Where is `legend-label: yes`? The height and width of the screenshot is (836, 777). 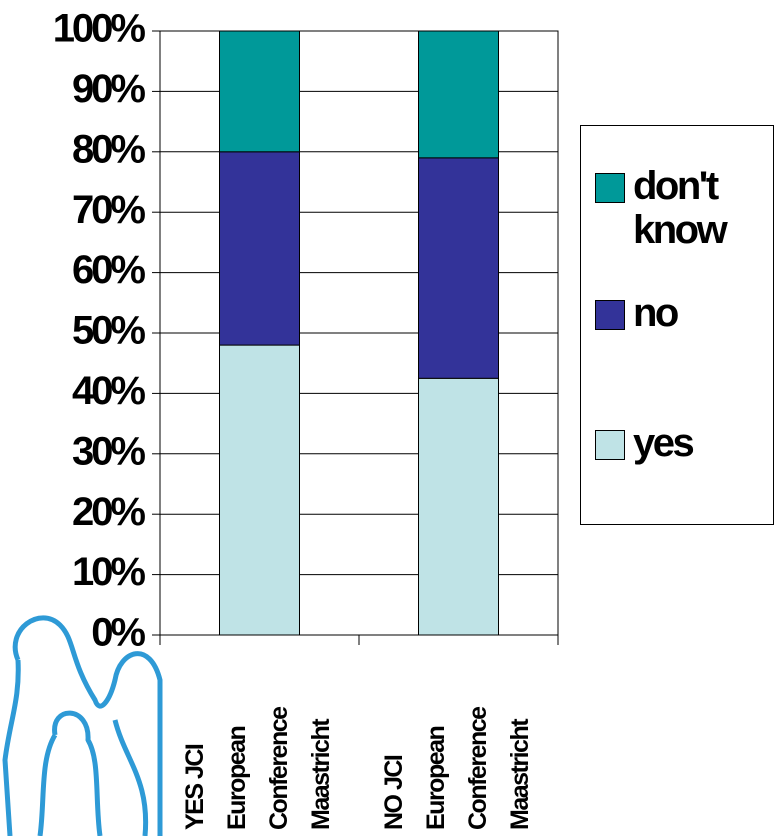
legend-label: yes is located at coordinates (664, 443).